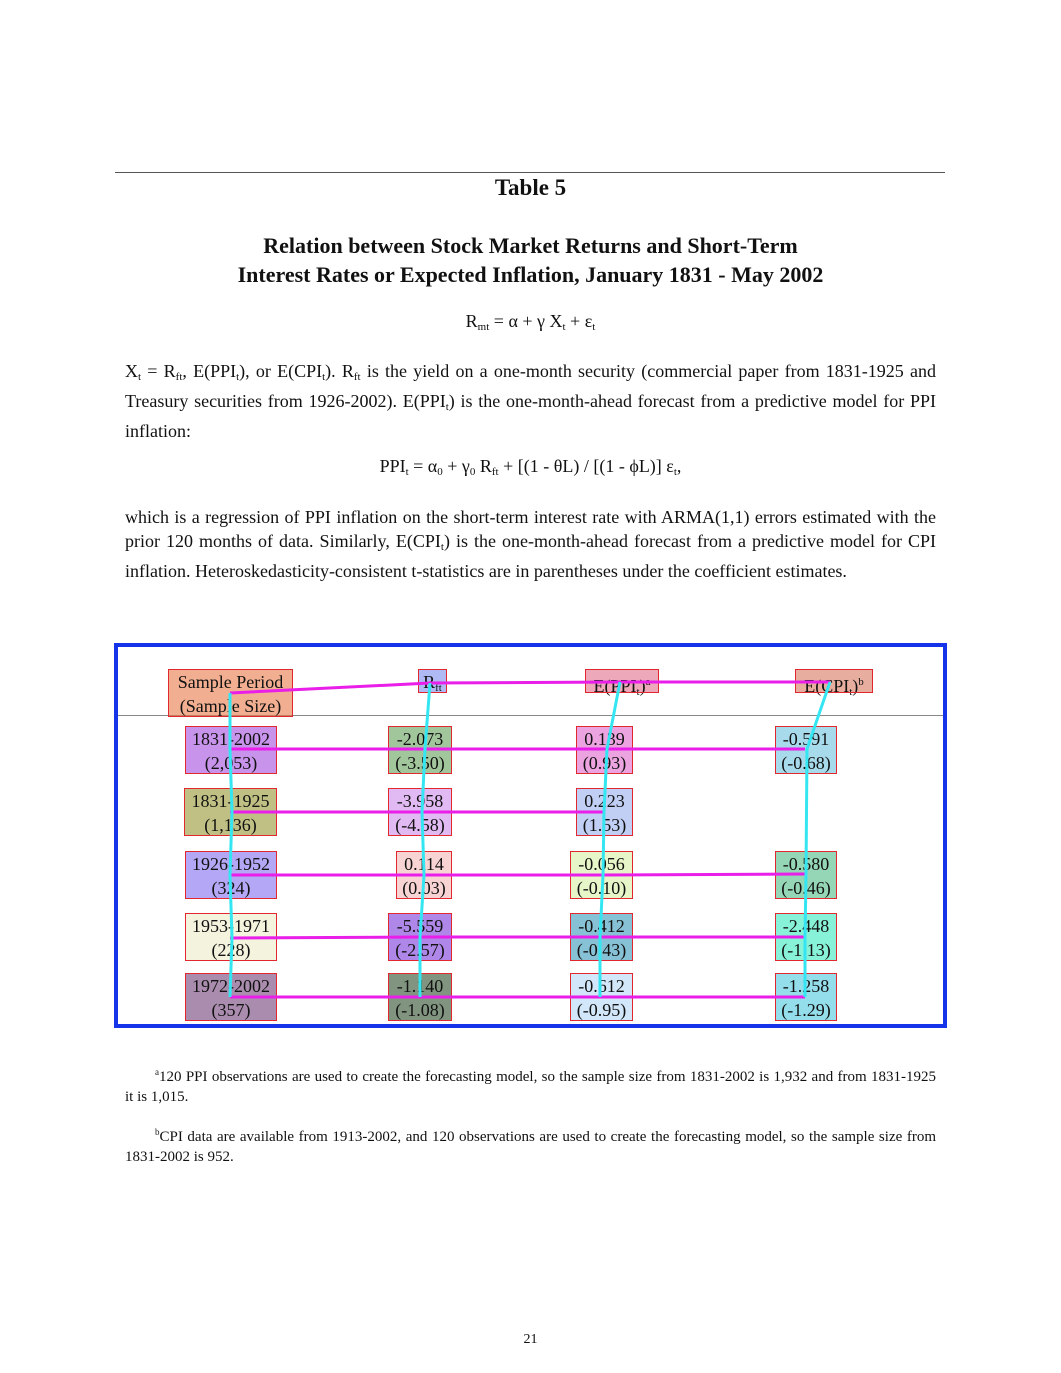 This screenshot has width=1061, height=1373. What do you see at coordinates (420, 750) in the screenshot?
I see `row-1-rf: -2.073 (-3.50)` at bounding box center [420, 750].